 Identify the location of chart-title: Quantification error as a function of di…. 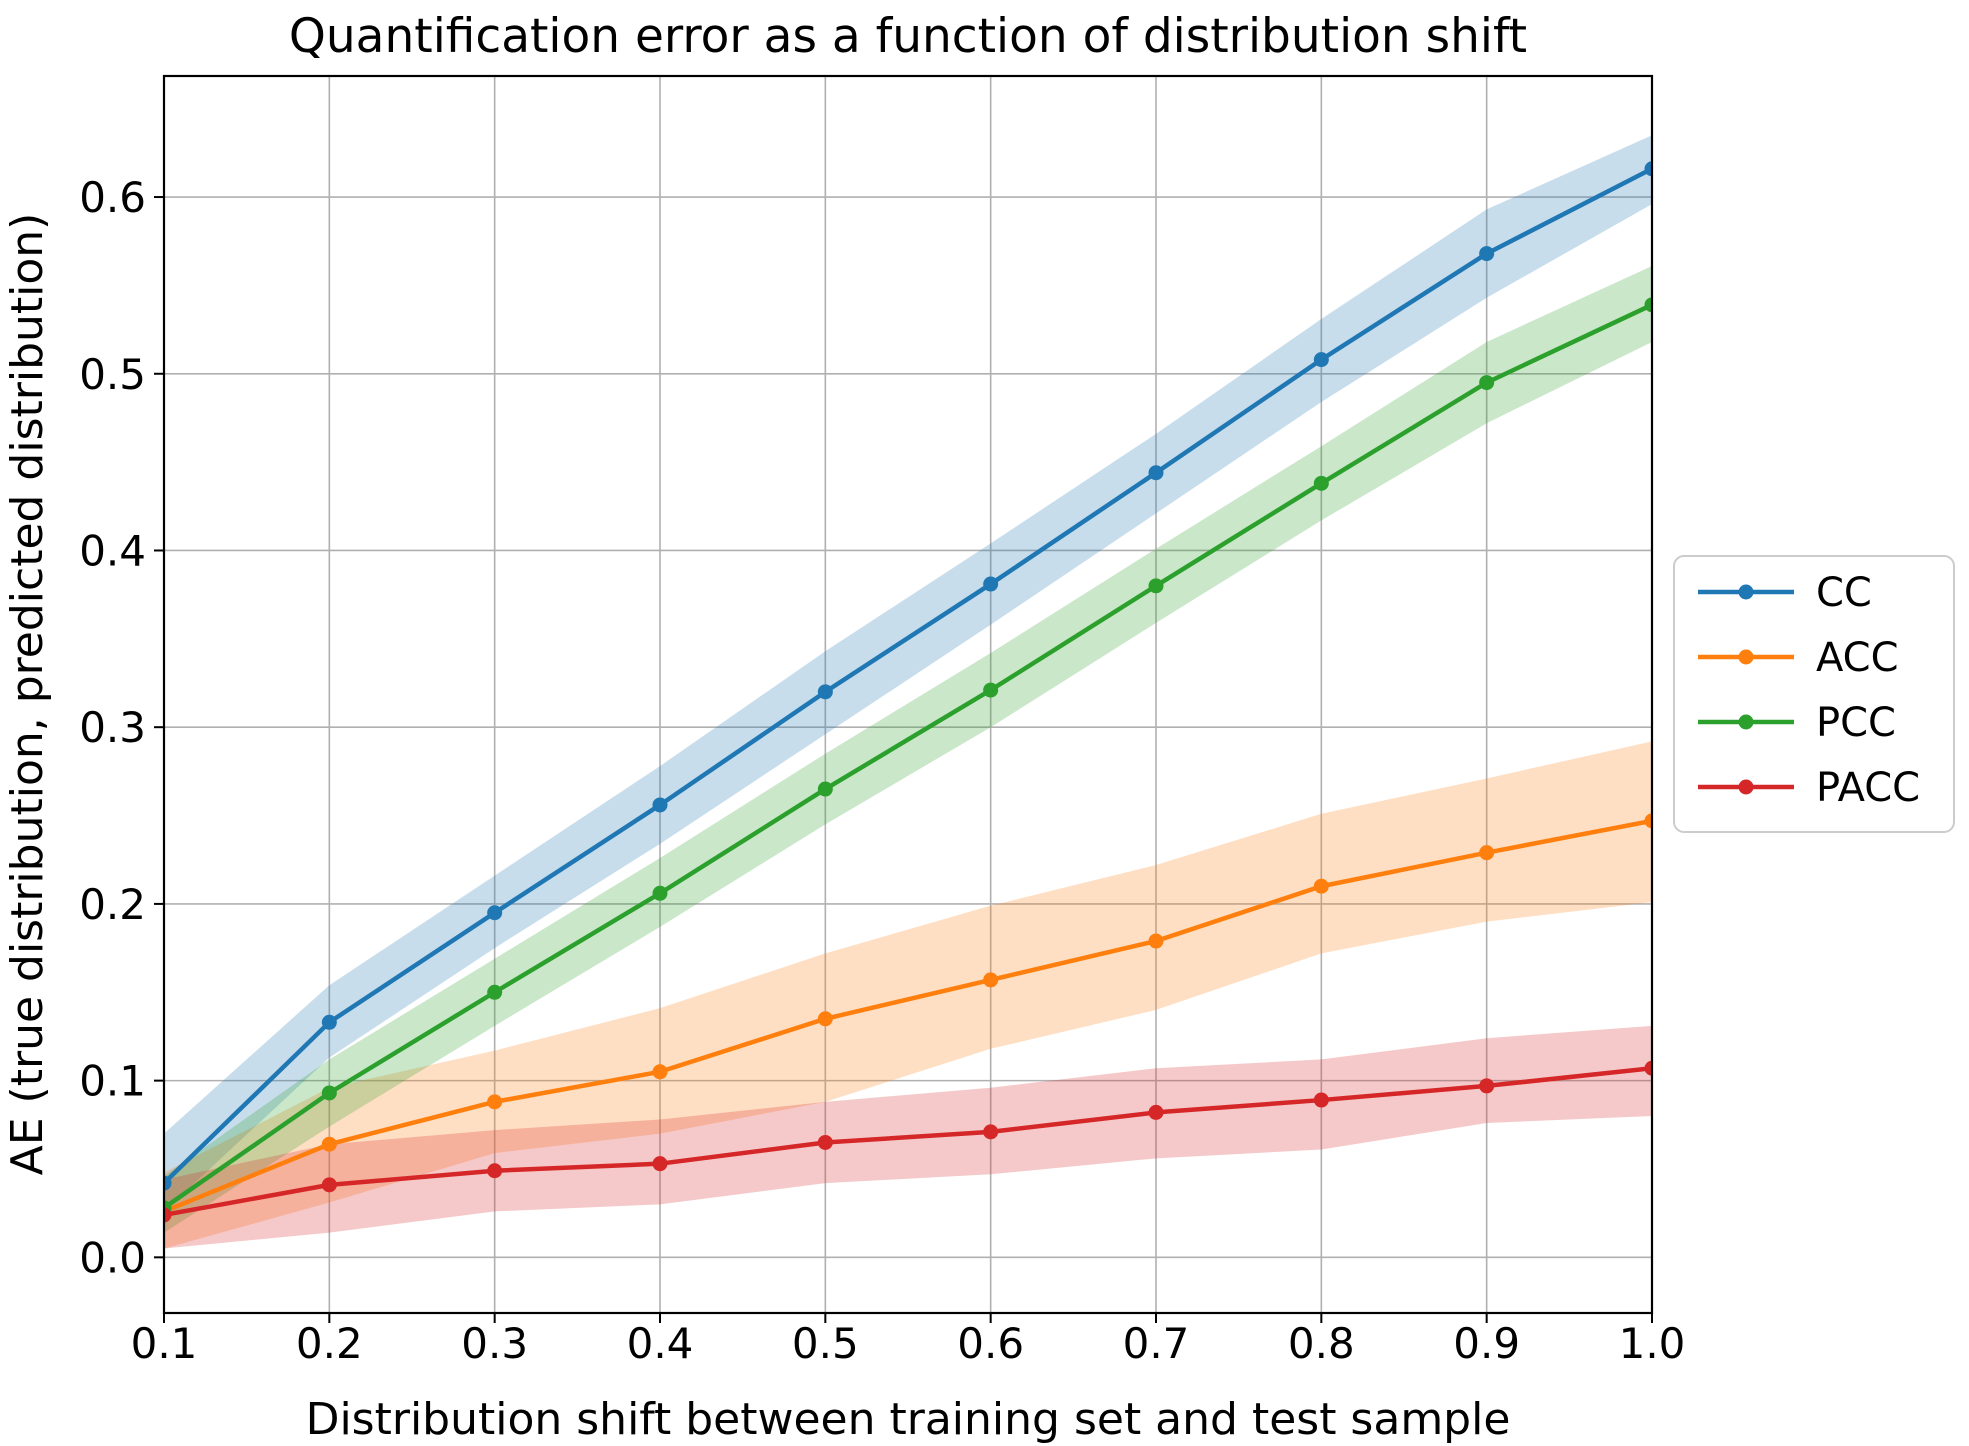
(908, 36).